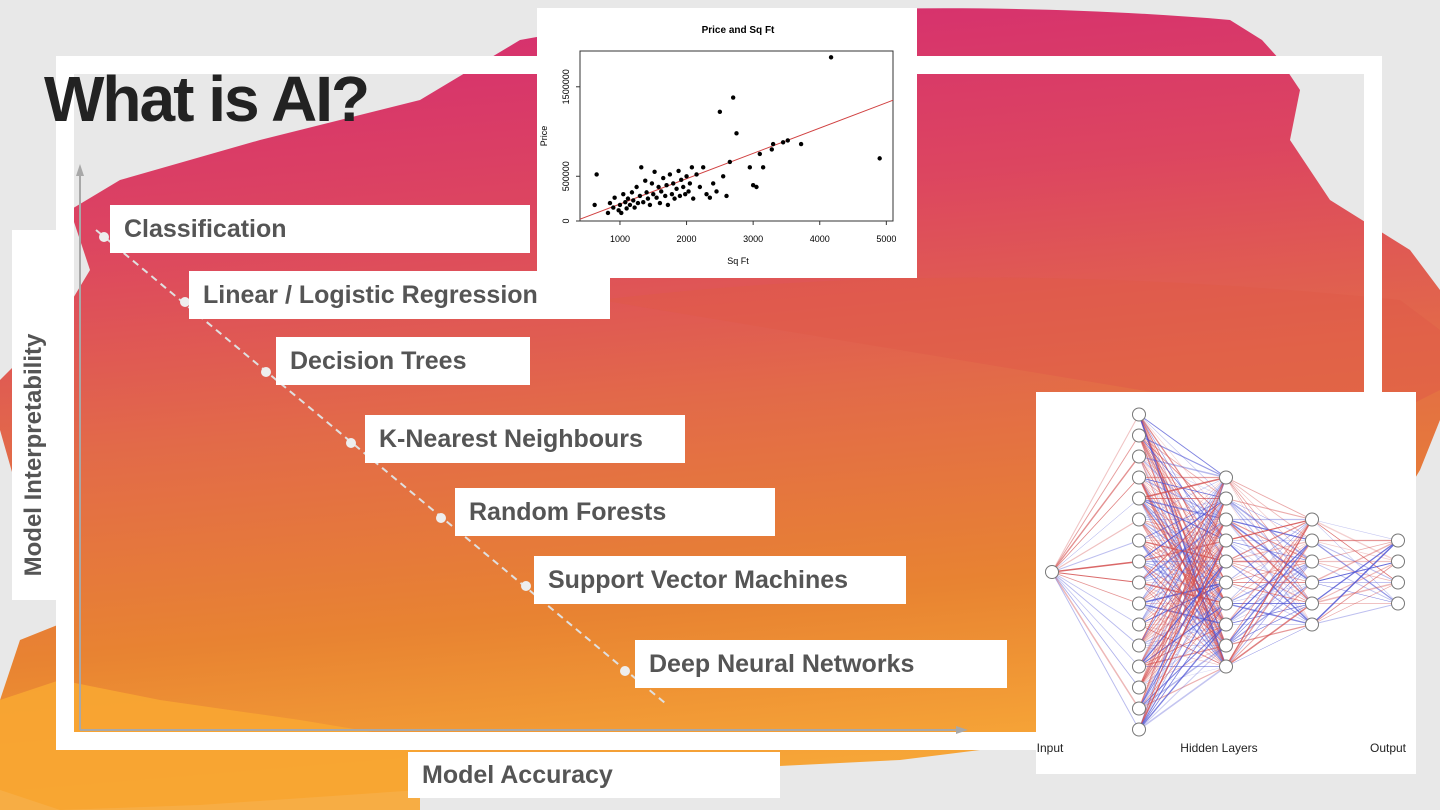  I want to click on y-axis-label: Model Interpretability, so click(33, 455).